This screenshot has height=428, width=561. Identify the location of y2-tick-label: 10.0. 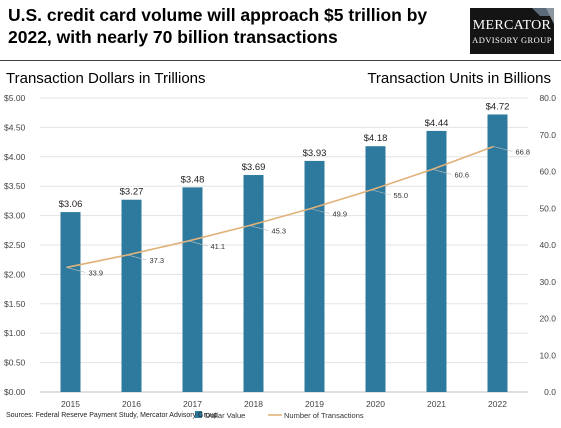
(547, 355).